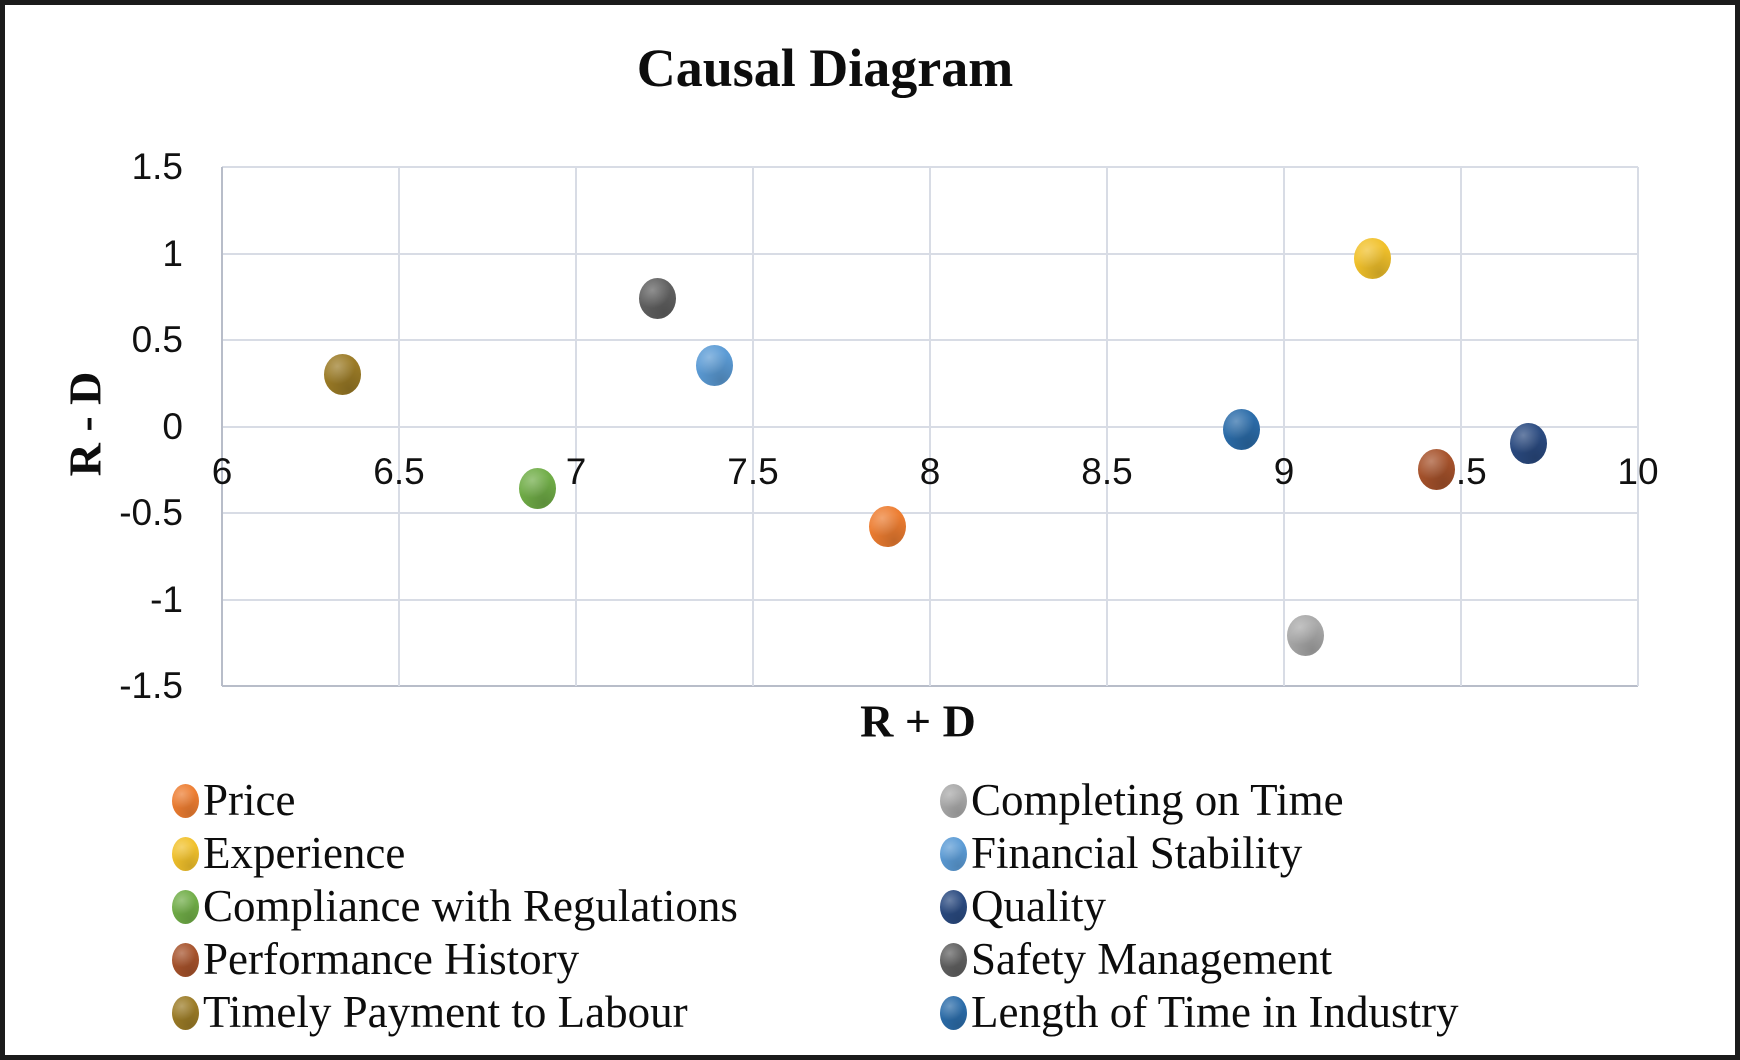 This screenshot has width=1740, height=1060. Describe the element at coordinates (1137, 853) in the screenshot. I see `legend-label-financial-stability: Financial Stability` at that location.